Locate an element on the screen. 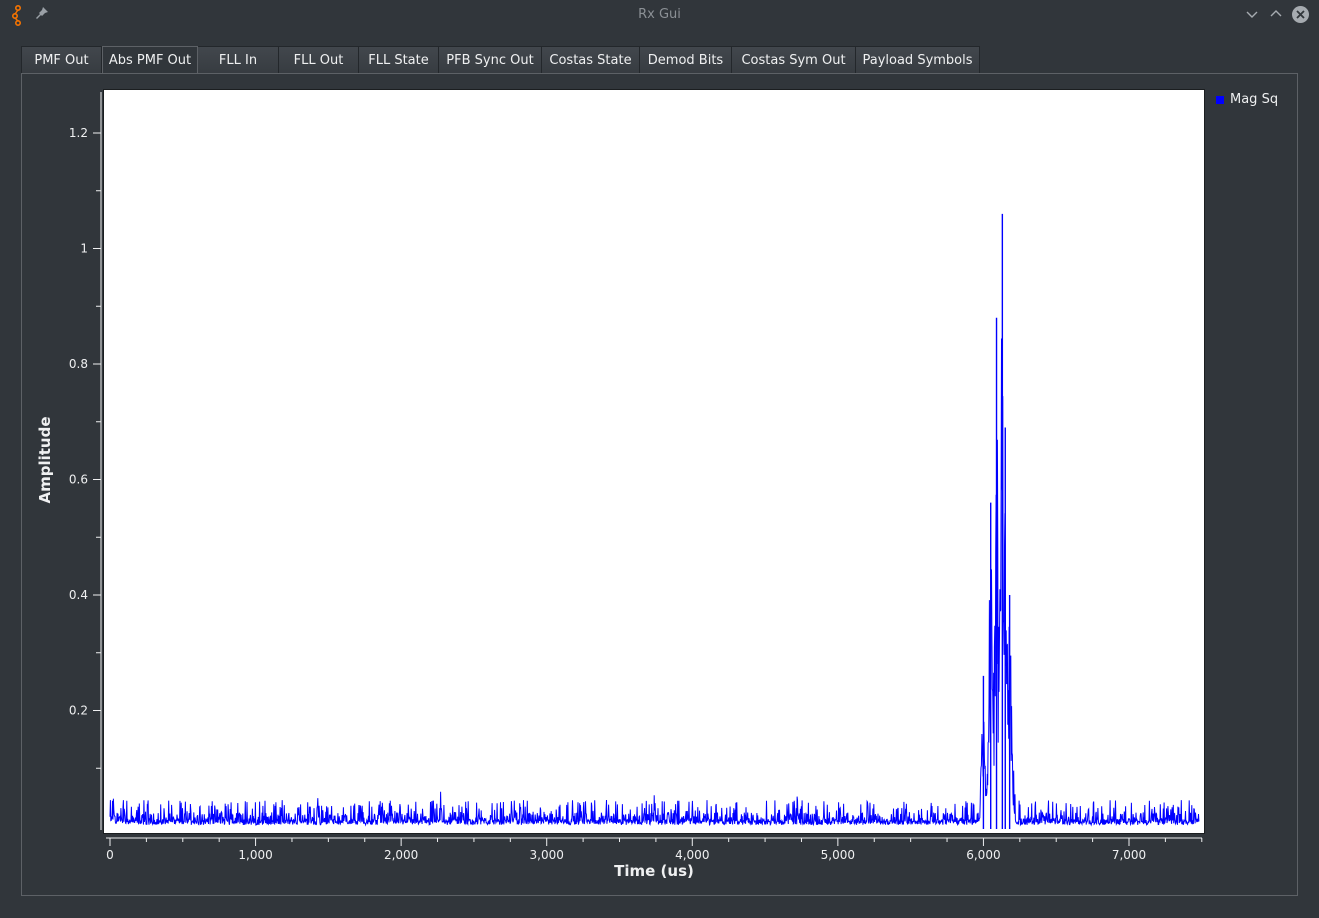  app-logo-icon is located at coordinates (16, 15).